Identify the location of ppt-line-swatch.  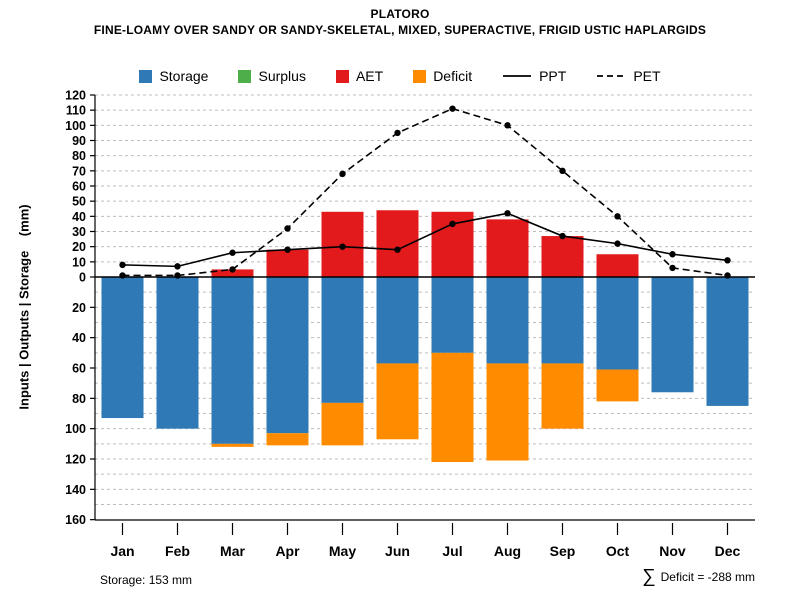
(517, 76).